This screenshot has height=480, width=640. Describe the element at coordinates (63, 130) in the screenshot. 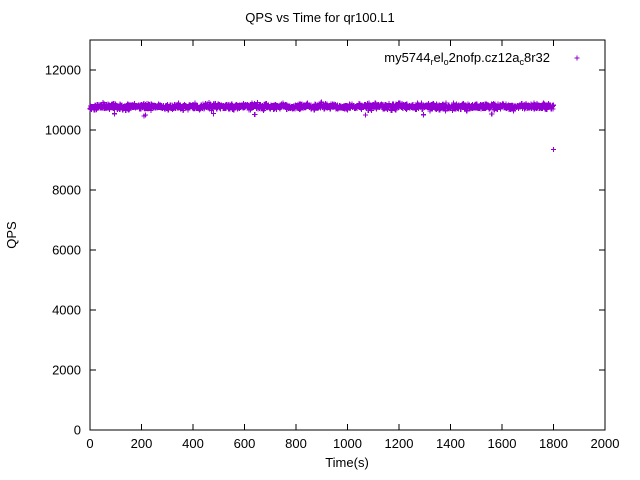

I see `y-tick-label: 10000` at that location.